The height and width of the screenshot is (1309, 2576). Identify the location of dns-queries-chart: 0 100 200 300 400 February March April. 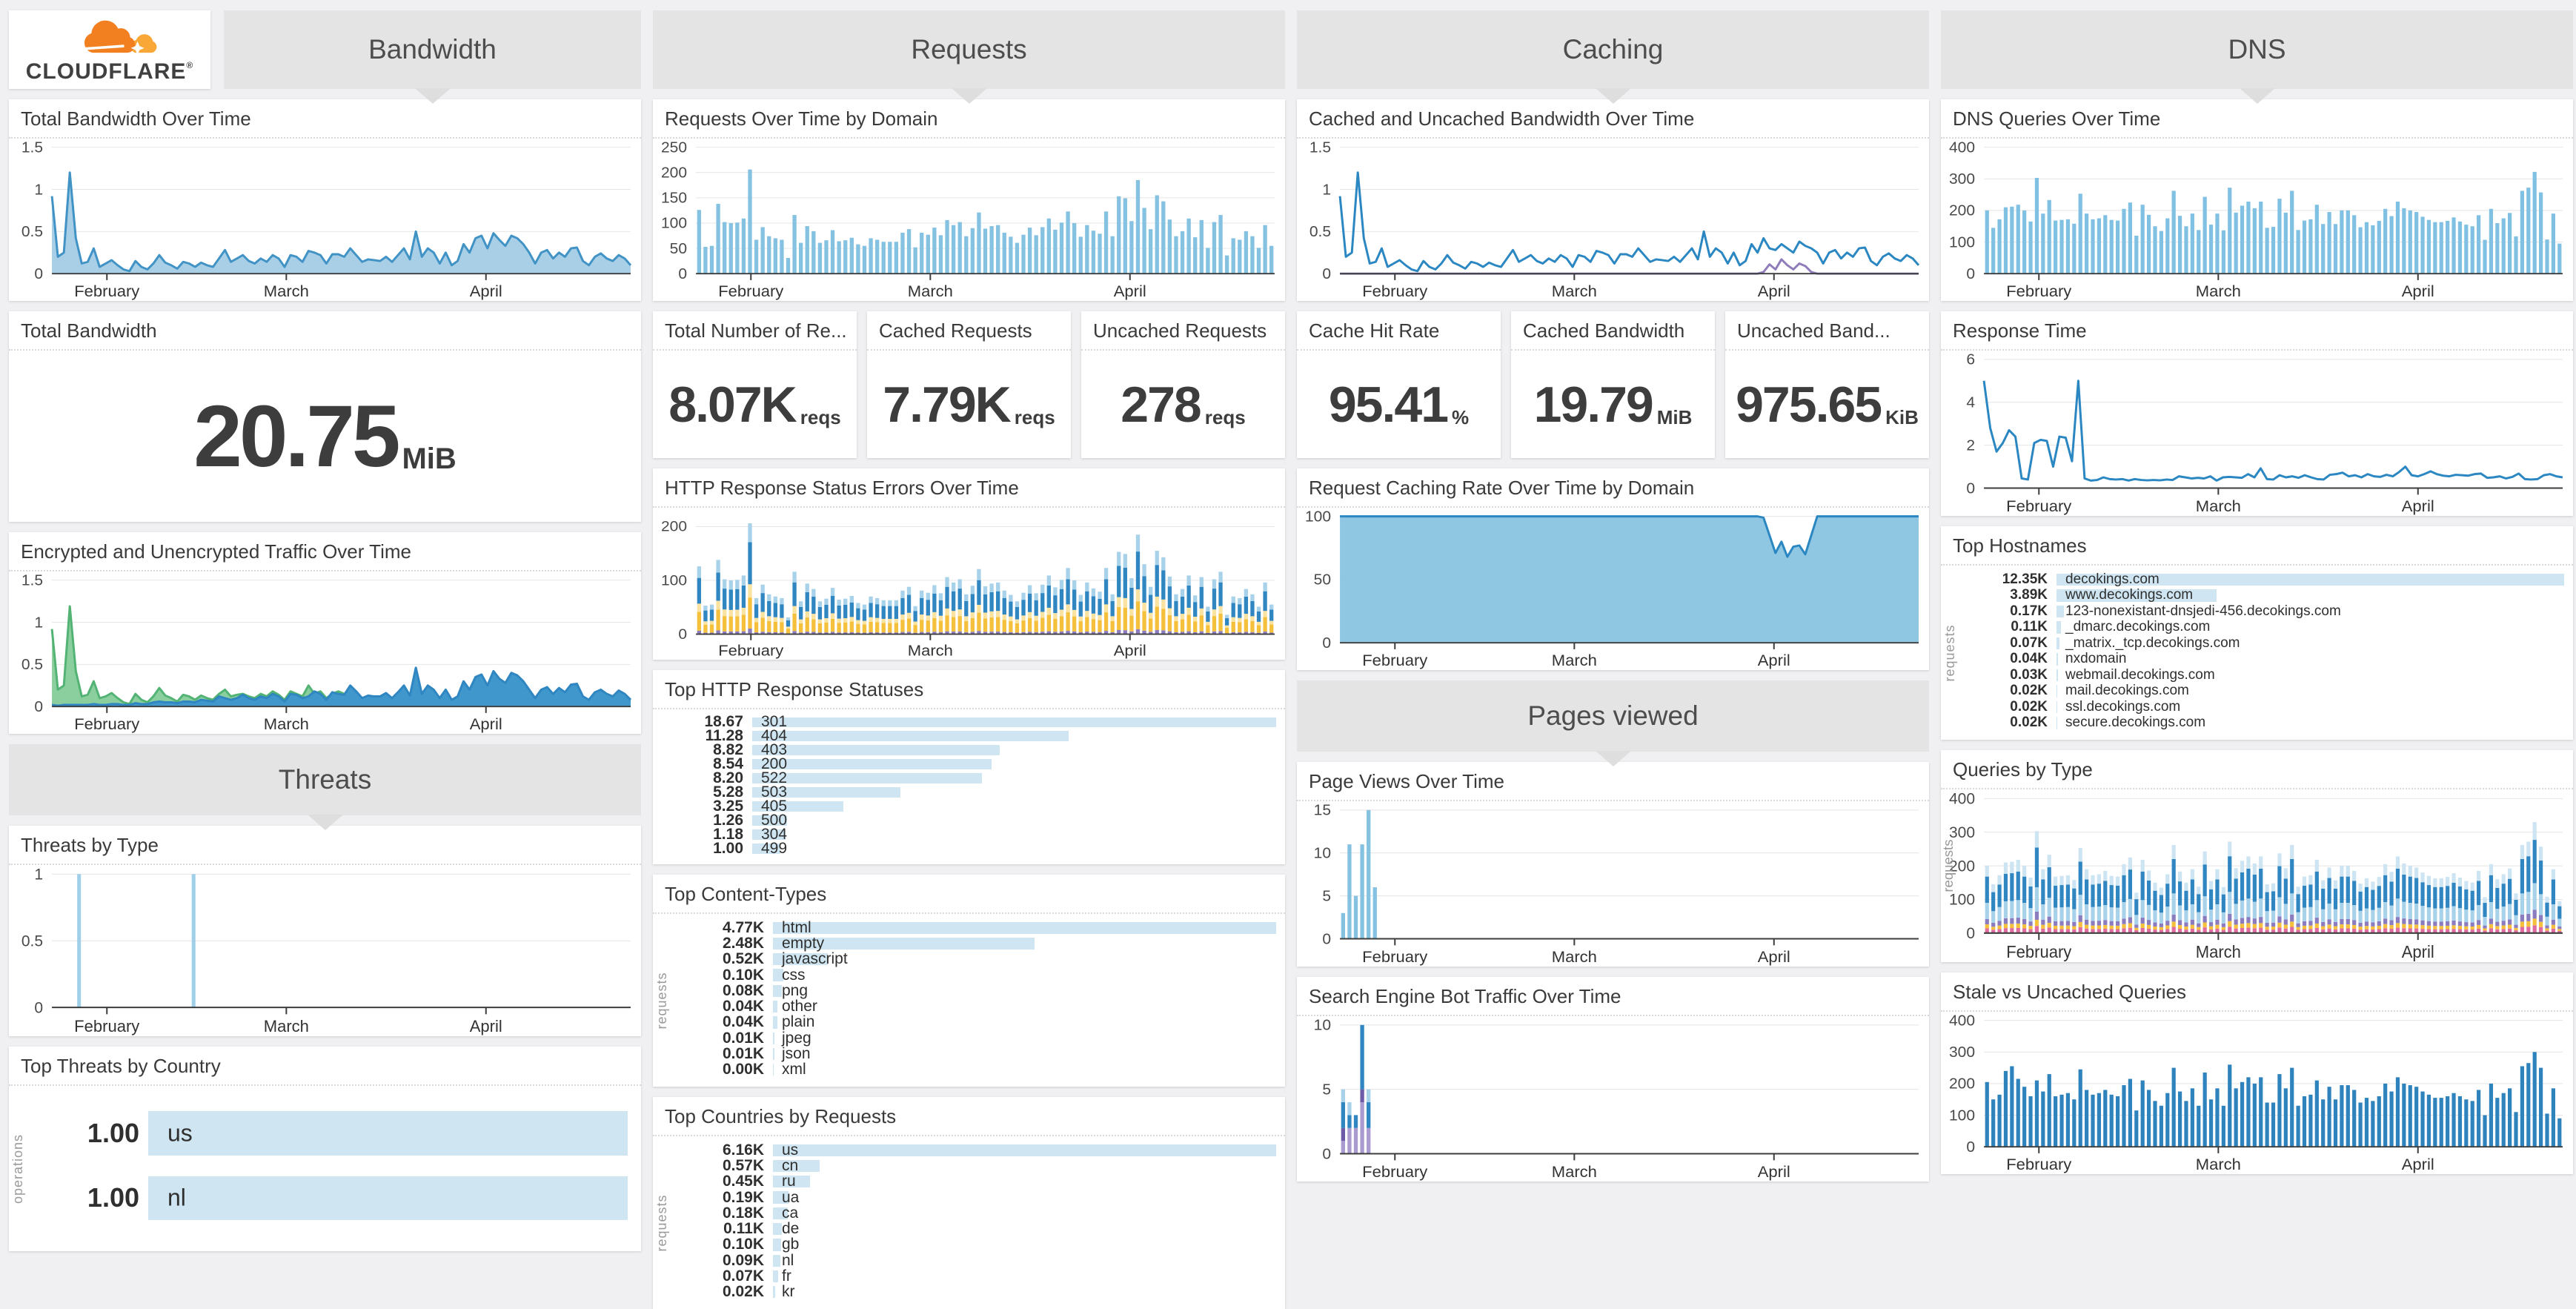
(2257, 220).